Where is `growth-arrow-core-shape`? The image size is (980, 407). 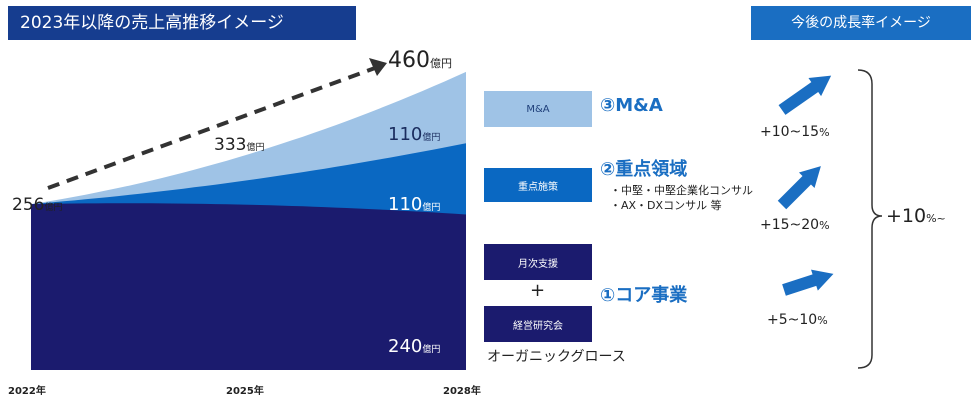 growth-arrow-core-shape is located at coordinates (808, 282).